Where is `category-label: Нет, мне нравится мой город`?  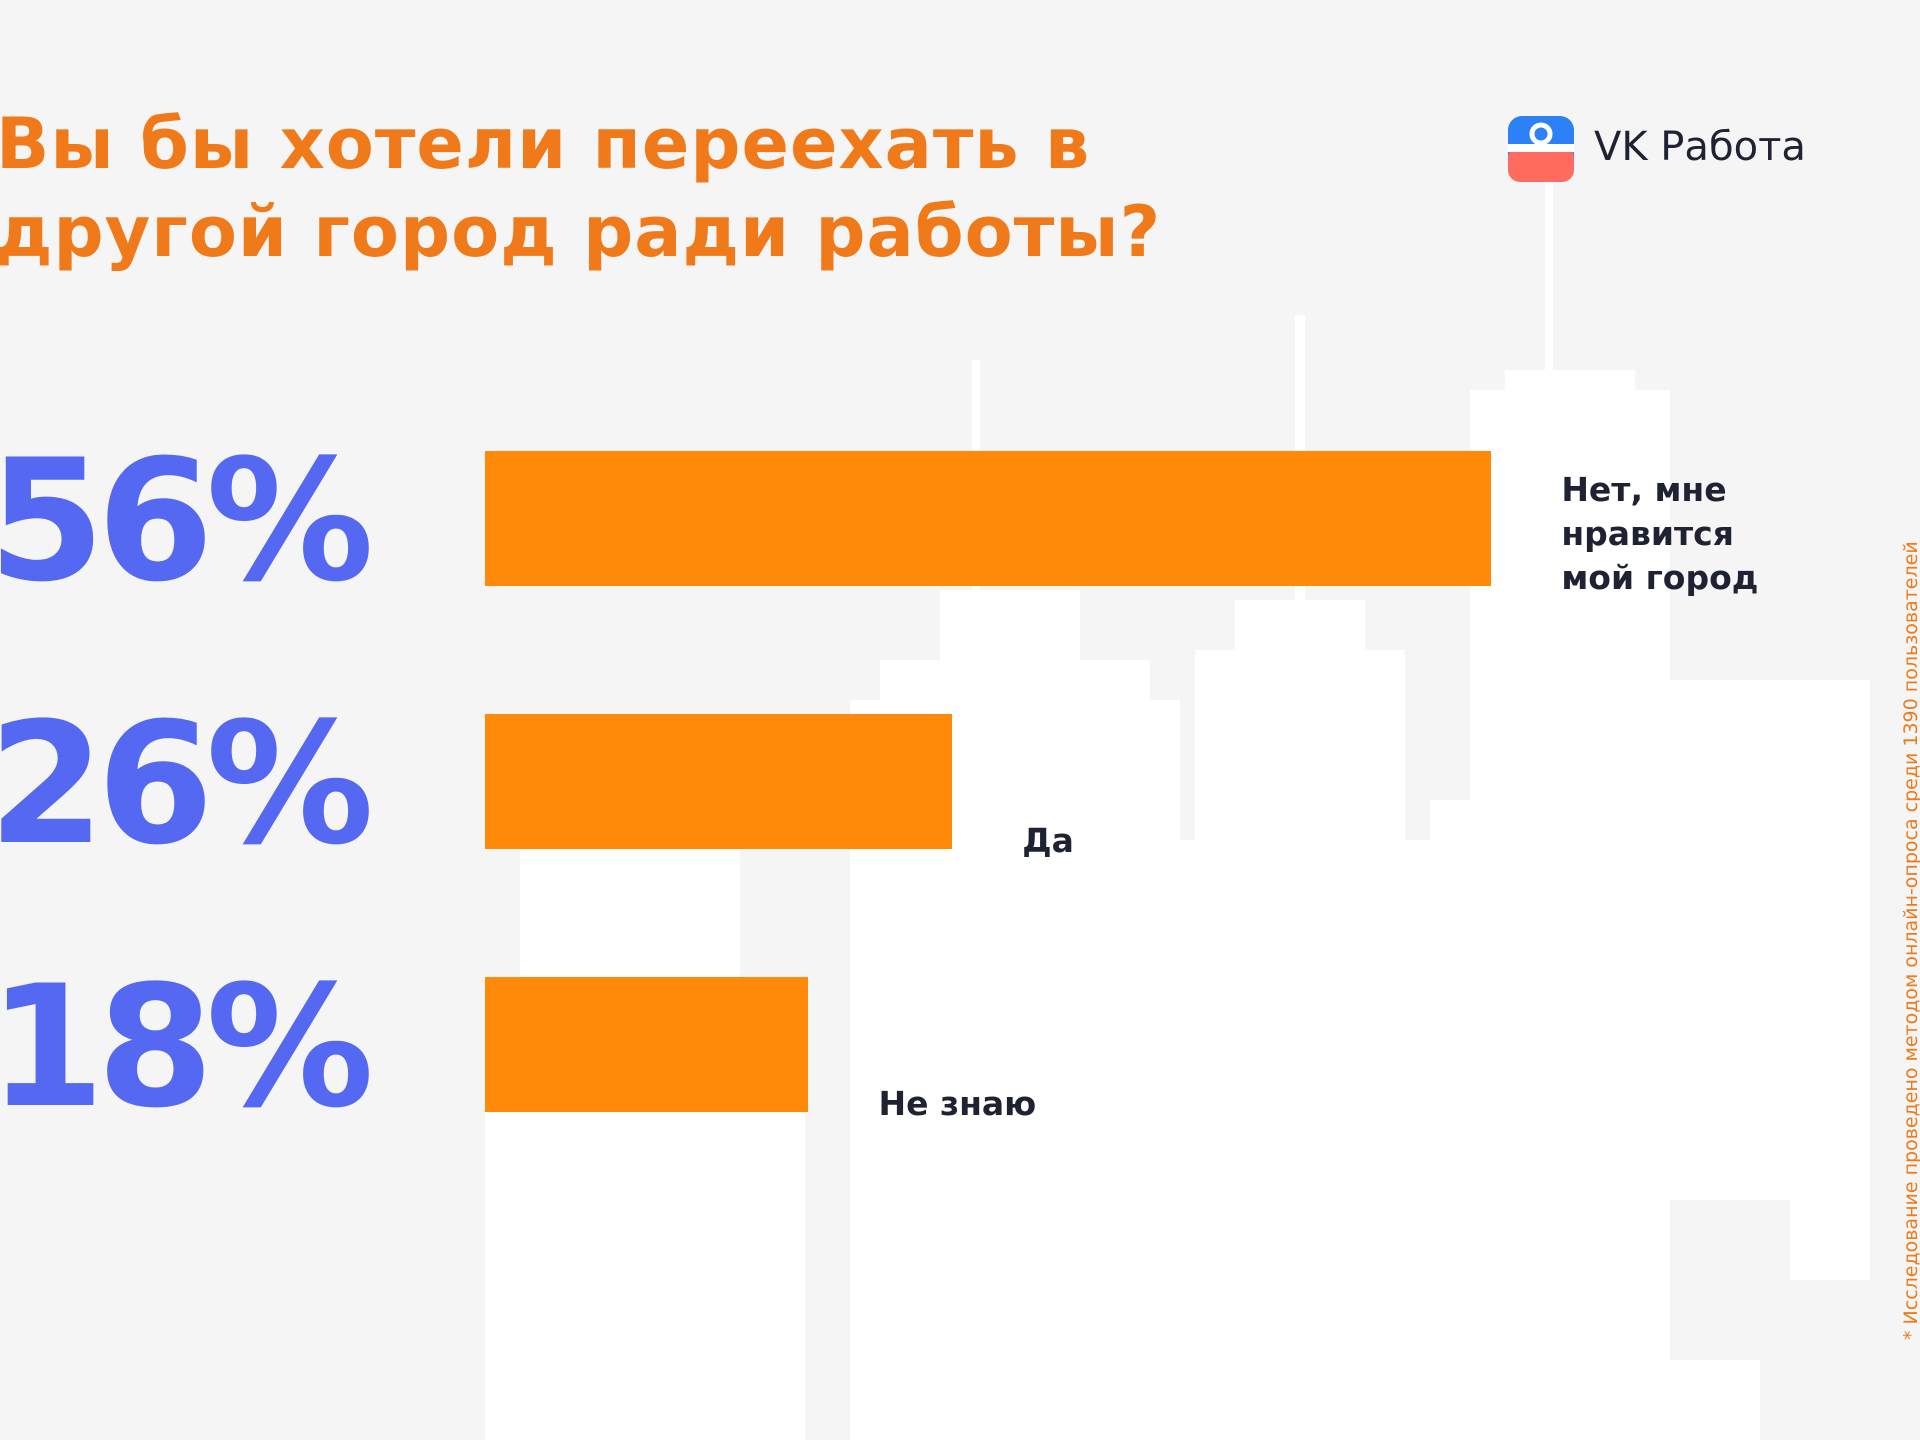
category-label: Нет, мне нравится мой город is located at coordinates (1660, 533).